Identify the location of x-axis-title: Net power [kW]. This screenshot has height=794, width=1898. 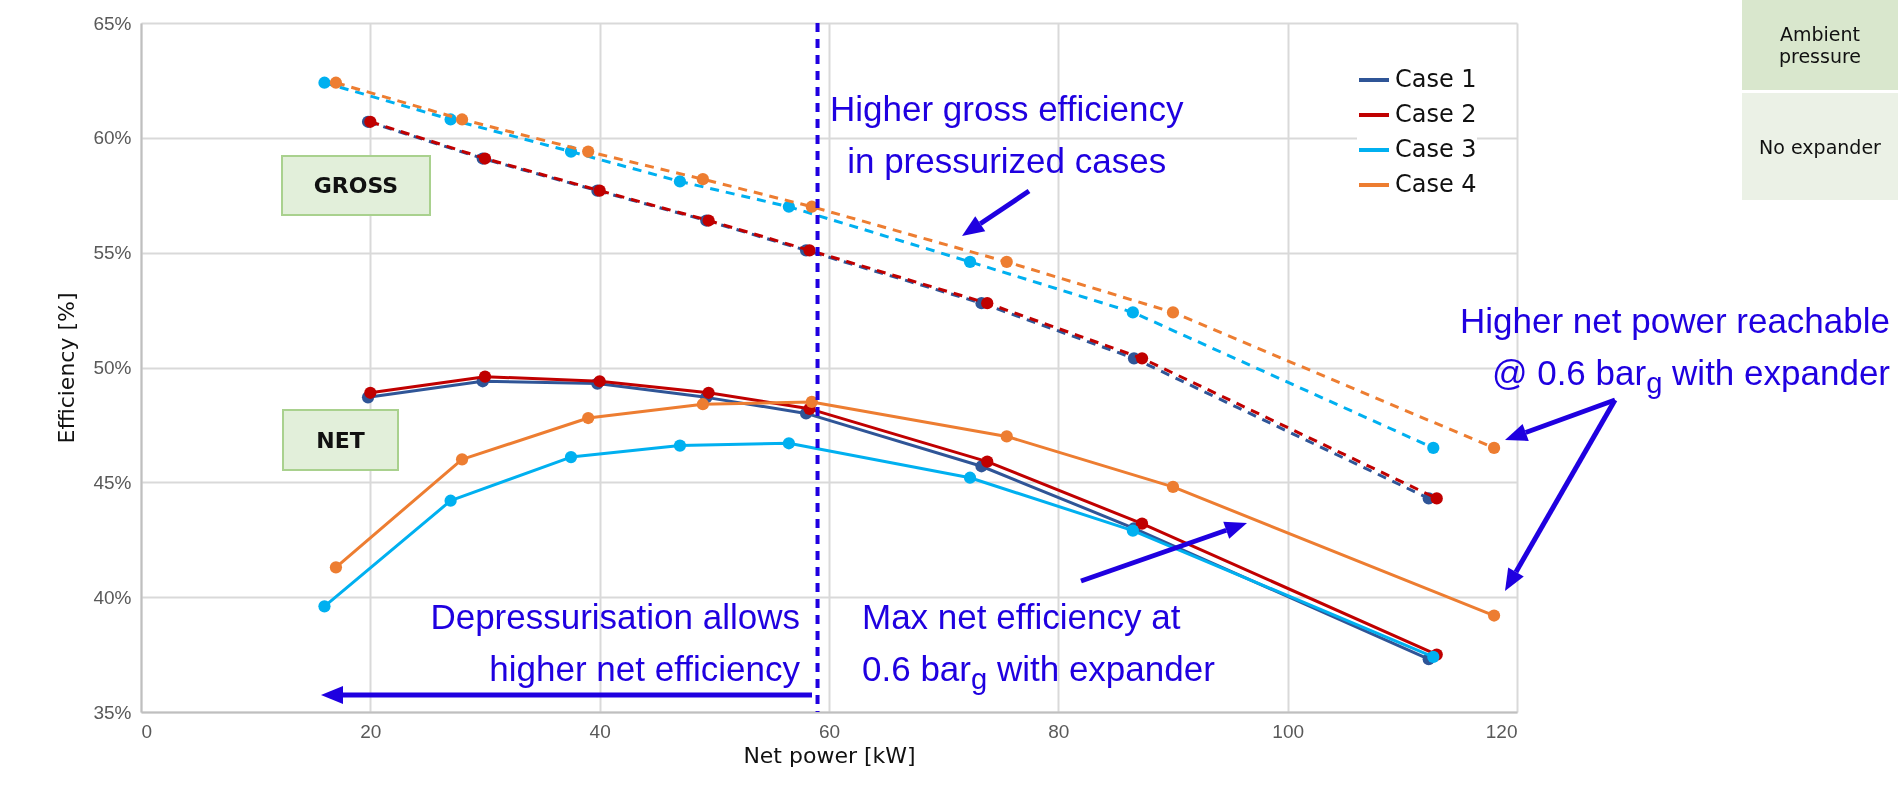
(829, 755).